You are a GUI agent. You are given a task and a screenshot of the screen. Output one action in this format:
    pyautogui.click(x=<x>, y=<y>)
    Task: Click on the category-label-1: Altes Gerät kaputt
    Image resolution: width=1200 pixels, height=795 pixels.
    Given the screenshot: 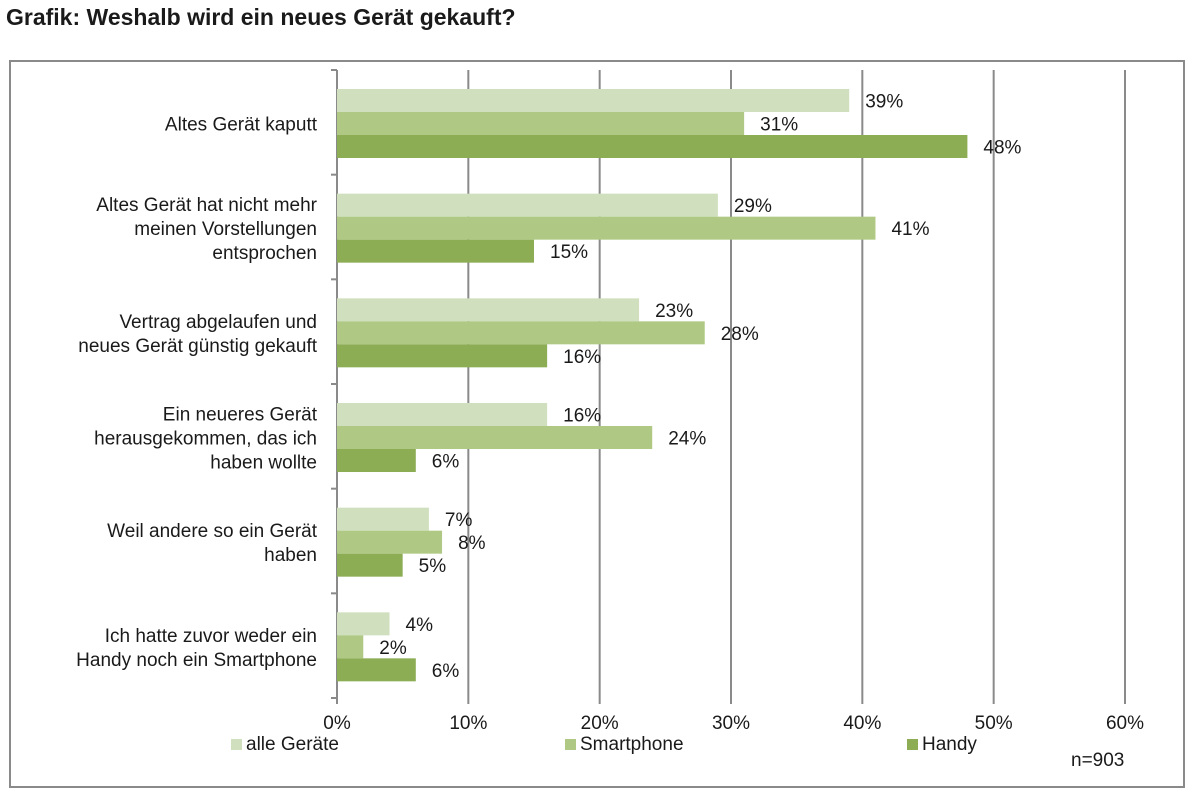 What is the action you would take?
    pyautogui.click(x=241, y=125)
    